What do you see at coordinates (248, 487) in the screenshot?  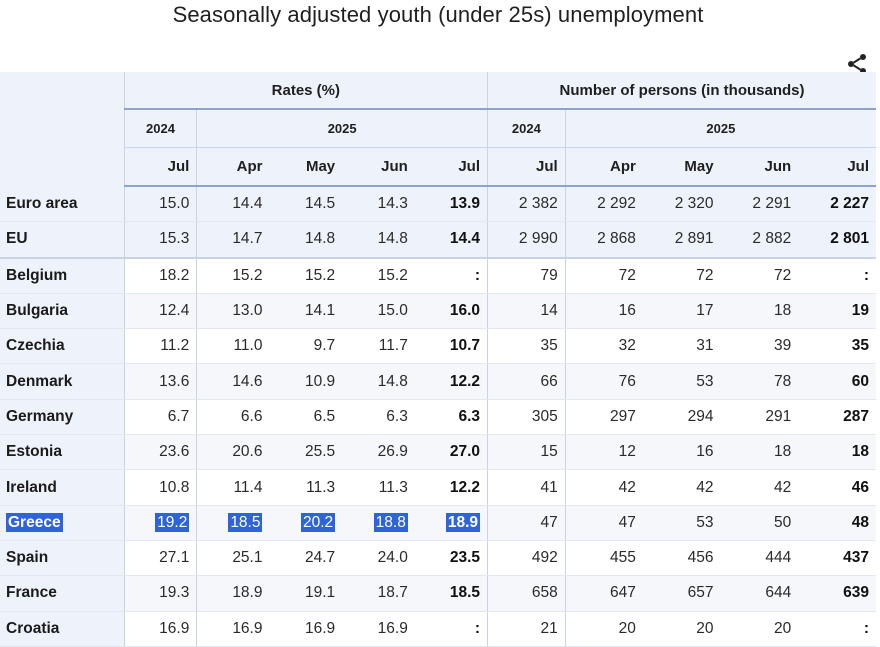 I see `cell-value: 11.4` at bounding box center [248, 487].